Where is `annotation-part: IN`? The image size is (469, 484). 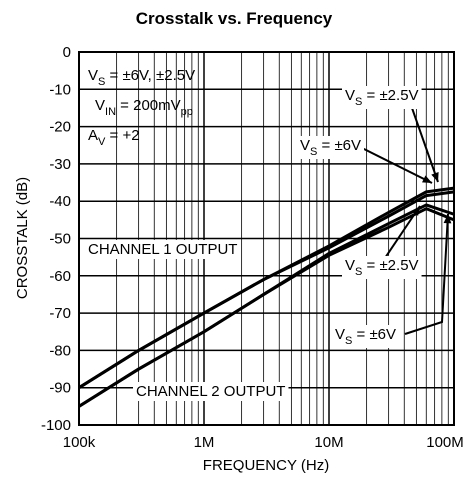 annotation-part: IN is located at coordinates (110, 112).